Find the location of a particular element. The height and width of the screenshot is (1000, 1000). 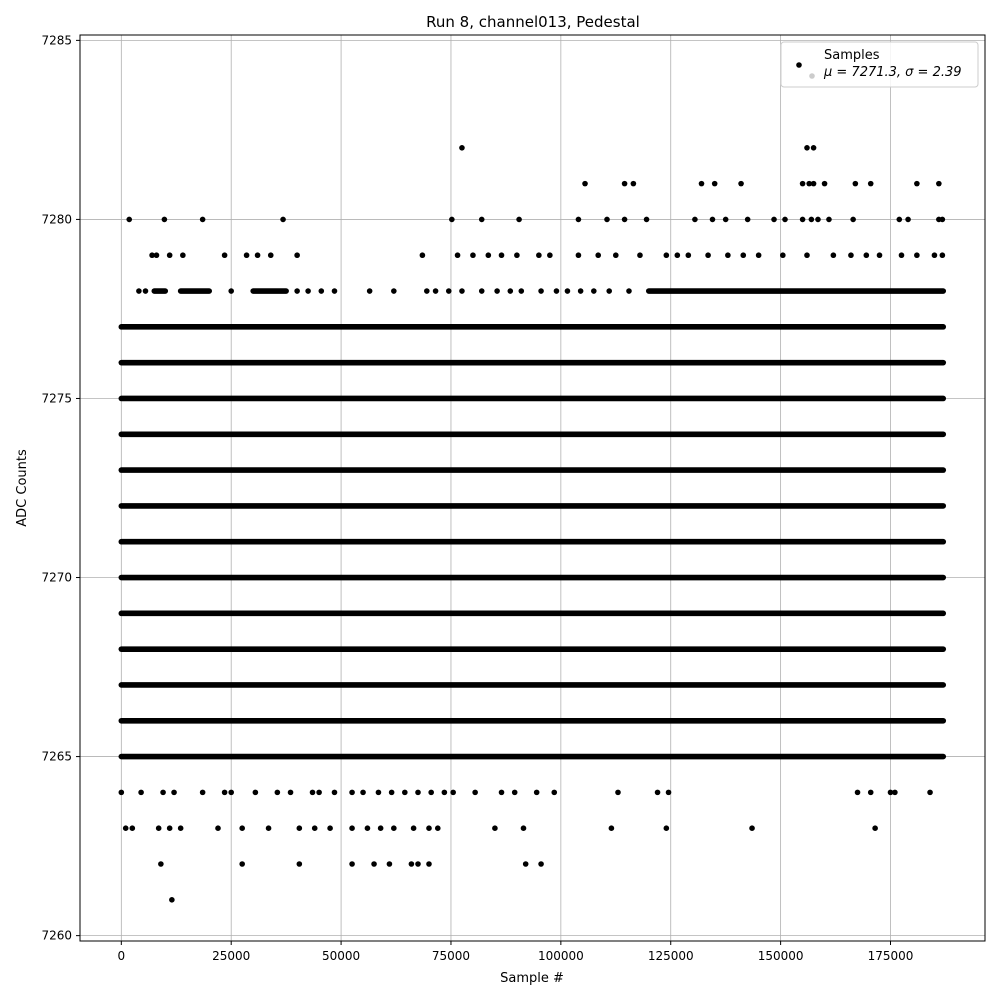

y-axis-label: ADC Counts is located at coordinates (22, 488).